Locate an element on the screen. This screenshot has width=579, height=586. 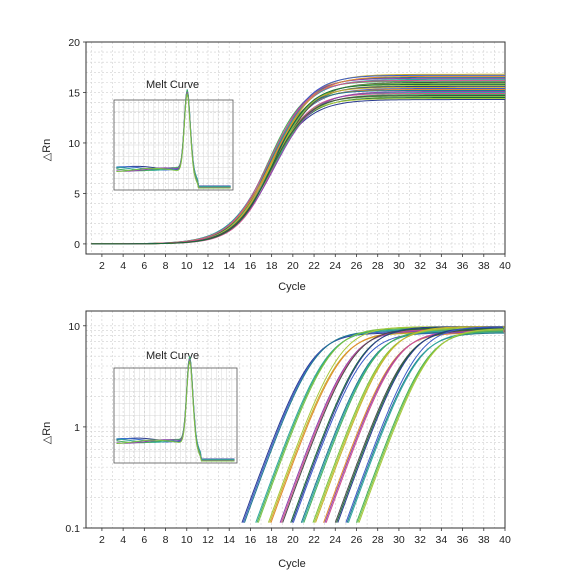
y-tick-label: 15 is located at coordinates (74, 93).